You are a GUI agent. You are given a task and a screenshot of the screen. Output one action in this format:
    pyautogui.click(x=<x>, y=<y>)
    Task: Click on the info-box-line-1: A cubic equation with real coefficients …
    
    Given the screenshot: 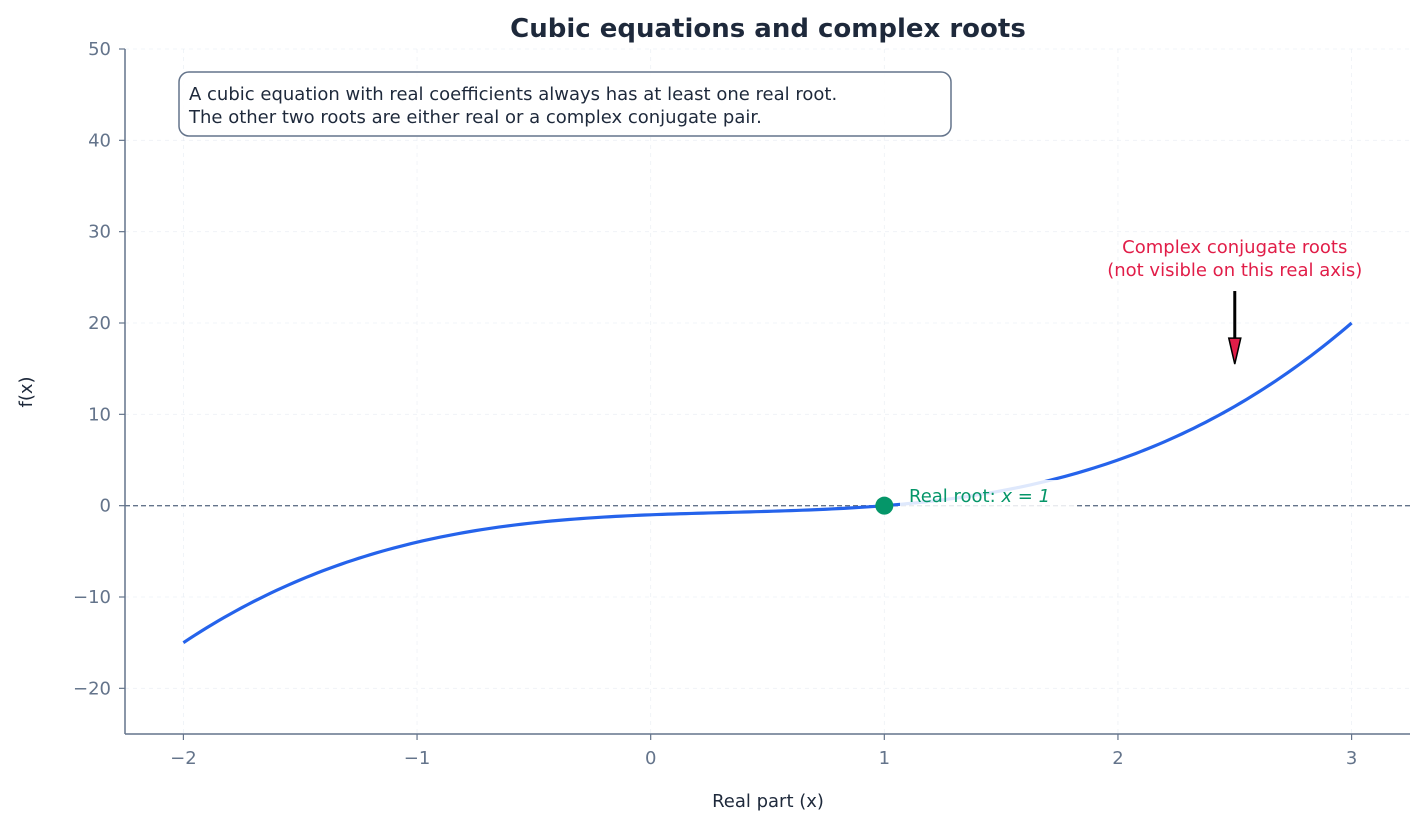 What is the action you would take?
    pyautogui.click(x=513, y=94)
    